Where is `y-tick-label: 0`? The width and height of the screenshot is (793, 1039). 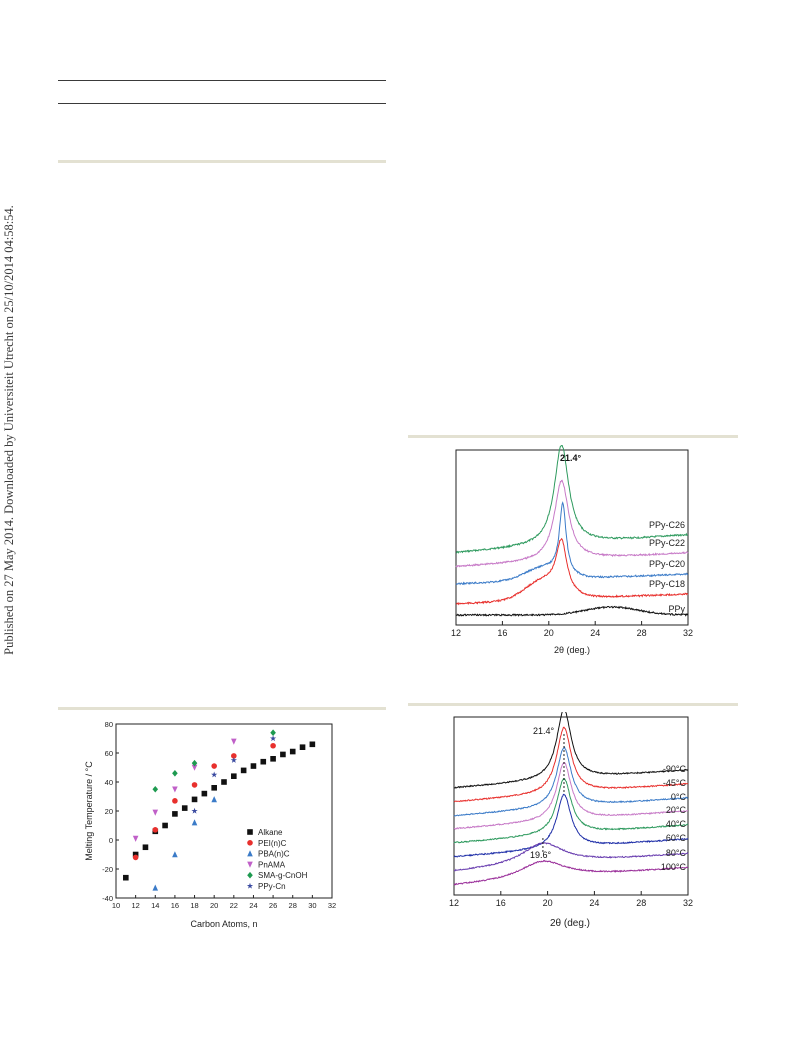 y-tick-label: 0 is located at coordinates (111, 840).